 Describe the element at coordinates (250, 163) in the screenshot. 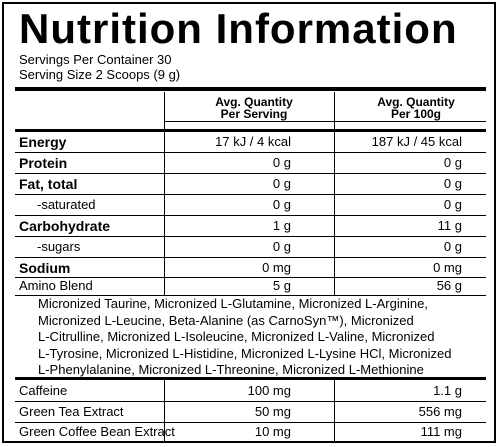

I see `row-protein: Protein 0 g 0 g` at that location.